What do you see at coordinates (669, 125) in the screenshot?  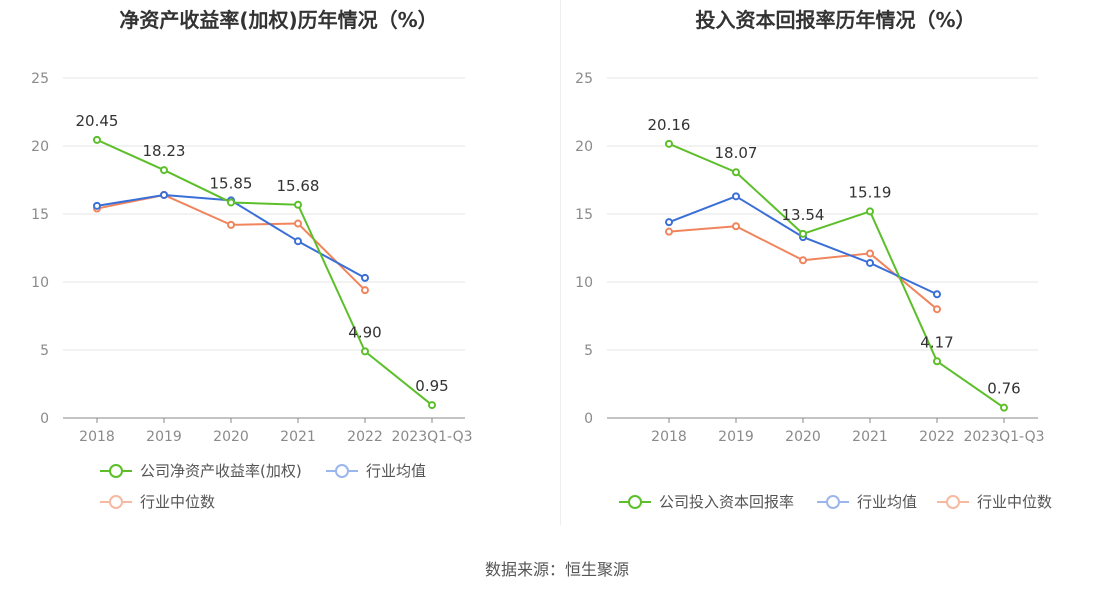 I see `data-label: 20.16` at bounding box center [669, 125].